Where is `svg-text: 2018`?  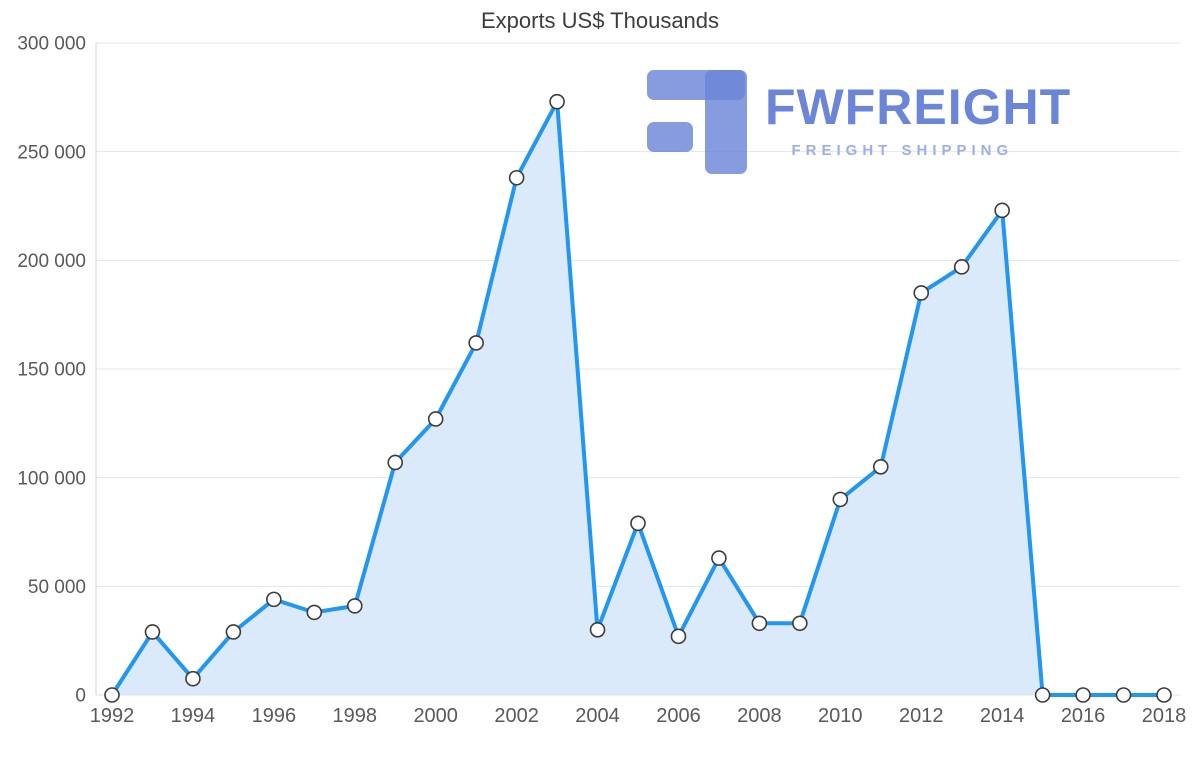
svg-text: 2018 is located at coordinates (1164, 716).